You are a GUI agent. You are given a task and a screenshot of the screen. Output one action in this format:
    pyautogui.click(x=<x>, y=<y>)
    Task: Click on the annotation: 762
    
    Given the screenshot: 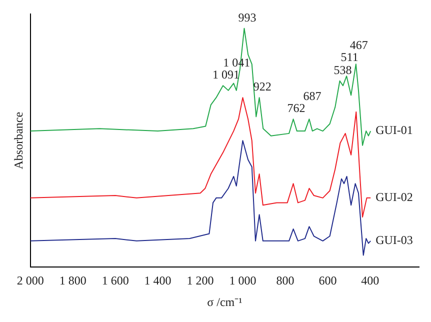 What is the action you would take?
    pyautogui.click(x=296, y=108)
    